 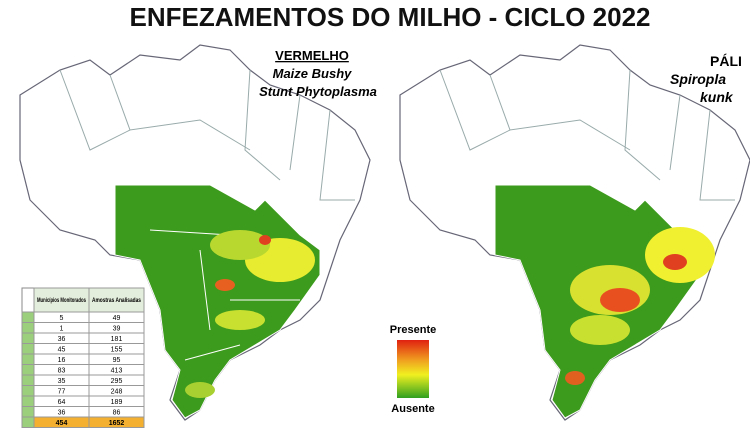 I want to click on total-text: 1652, so click(x=117, y=423).